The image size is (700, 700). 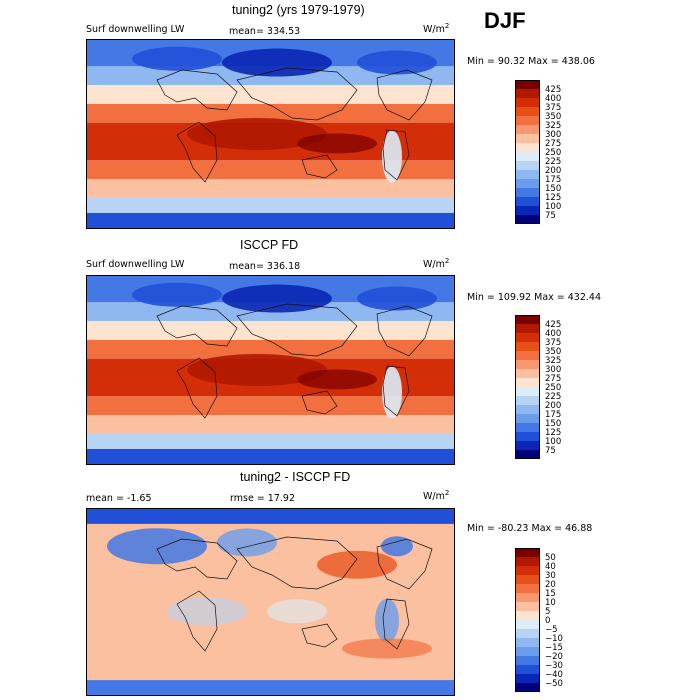 I want to click on colorbar-tick-label: 400, so click(x=553, y=99).